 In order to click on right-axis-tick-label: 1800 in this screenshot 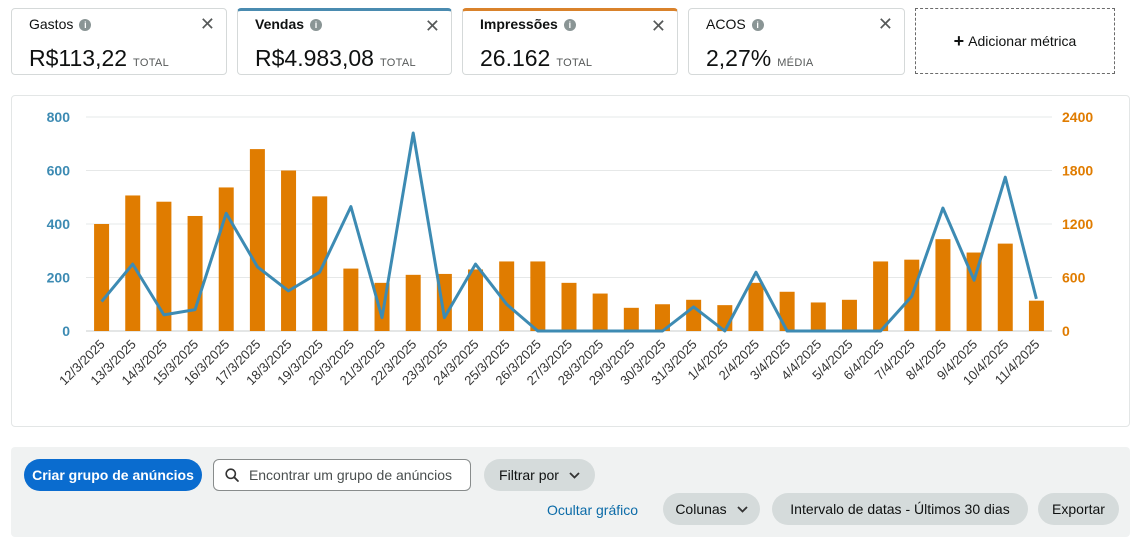, I will do `click(1077, 171)`.